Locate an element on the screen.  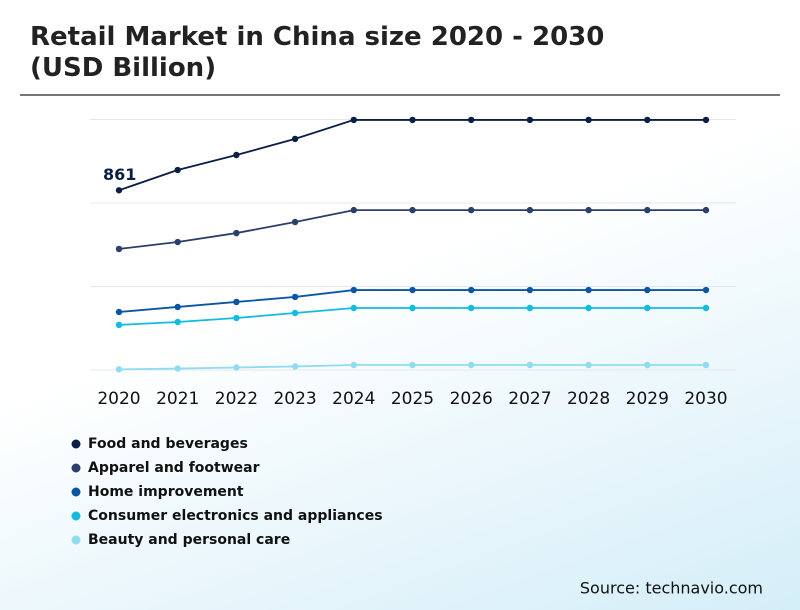
x-tick-label: 2026 is located at coordinates (471, 399).